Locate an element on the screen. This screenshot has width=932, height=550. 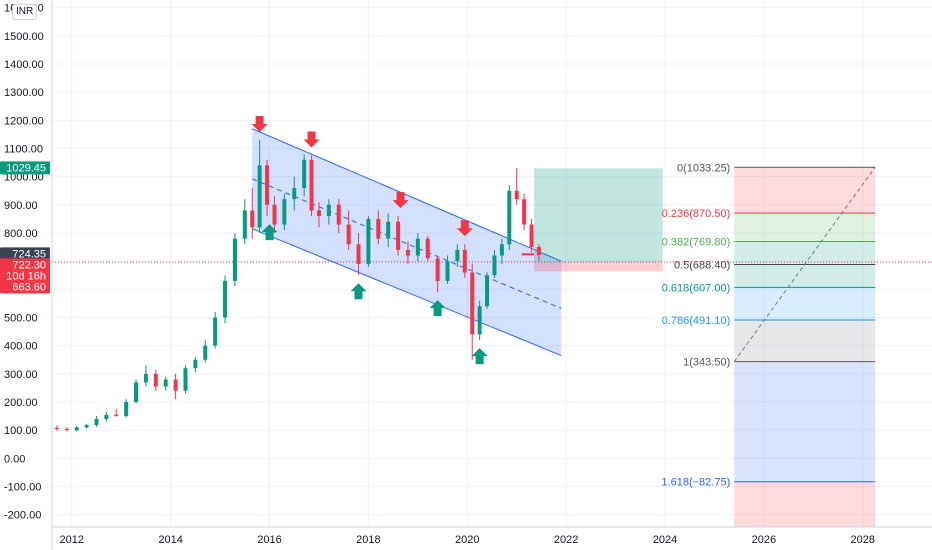
x-tick-label: 2018 is located at coordinates (368, 540).